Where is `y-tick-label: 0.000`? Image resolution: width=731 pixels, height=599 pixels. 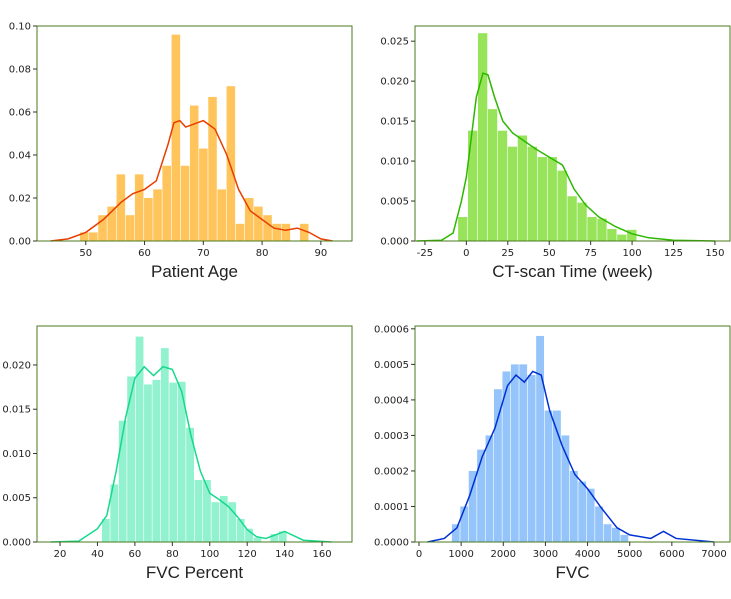
y-tick-label: 0.000 is located at coordinates (16, 543).